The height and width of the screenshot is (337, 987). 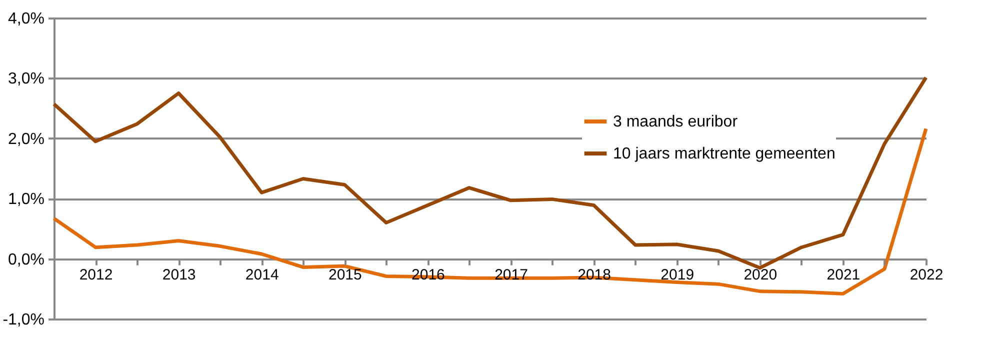 I want to click on x-tick-label: 2015, so click(x=345, y=275).